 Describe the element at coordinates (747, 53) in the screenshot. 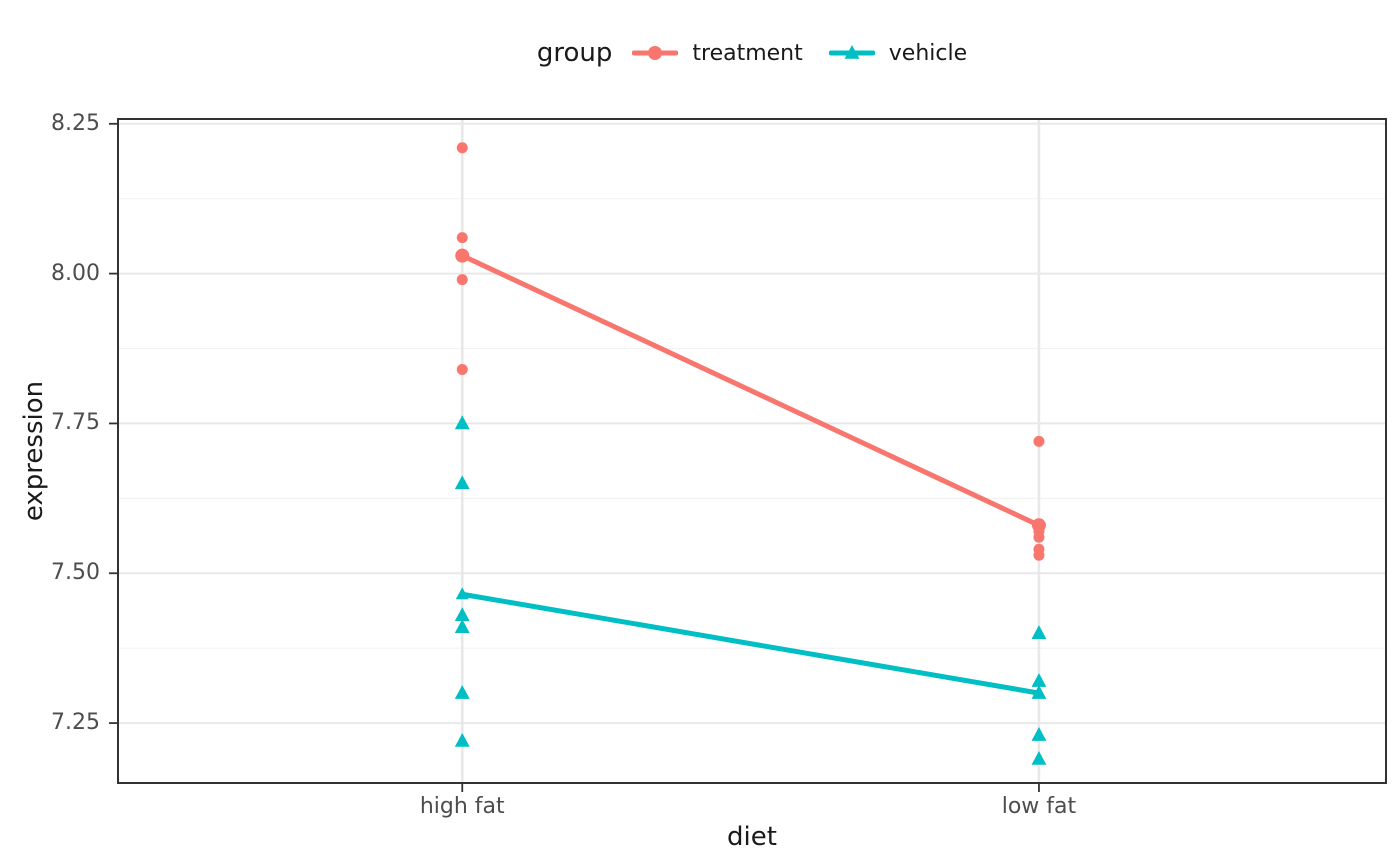

I see `legend-label-treatment: treatment` at that location.